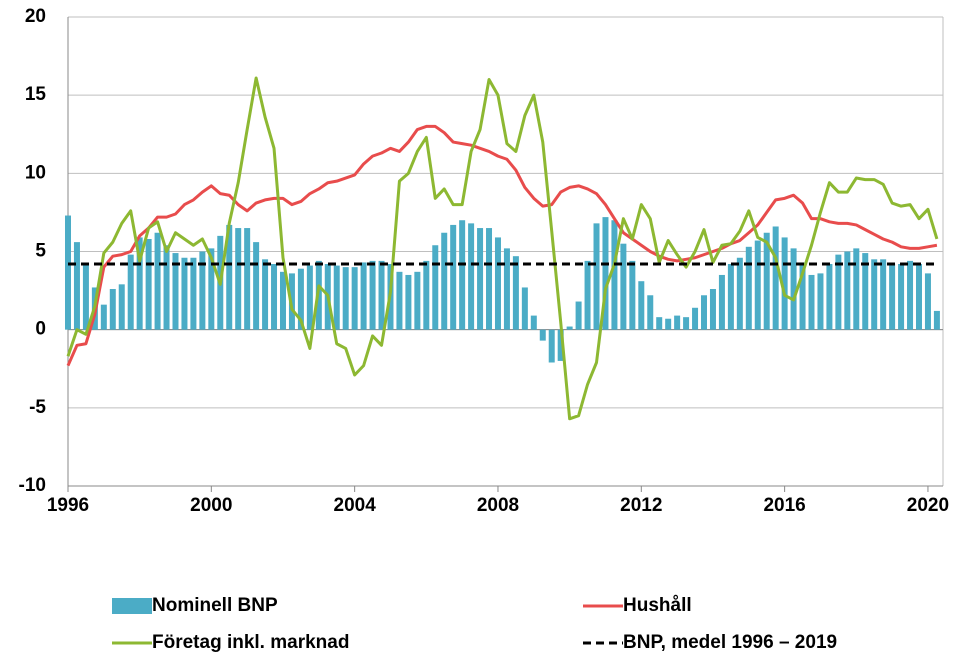 Image resolution: width=960 pixels, height=659 pixels. What do you see at coordinates (211, 505) in the screenshot?
I see `x-tick-label: 2000` at bounding box center [211, 505].